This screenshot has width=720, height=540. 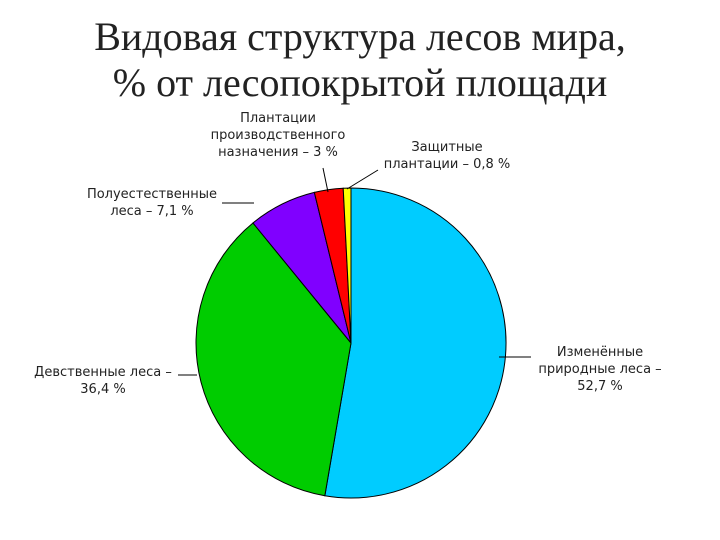 I want to click on slice-label-virgin: Девственные леса – 36,4 %, so click(x=103, y=381).